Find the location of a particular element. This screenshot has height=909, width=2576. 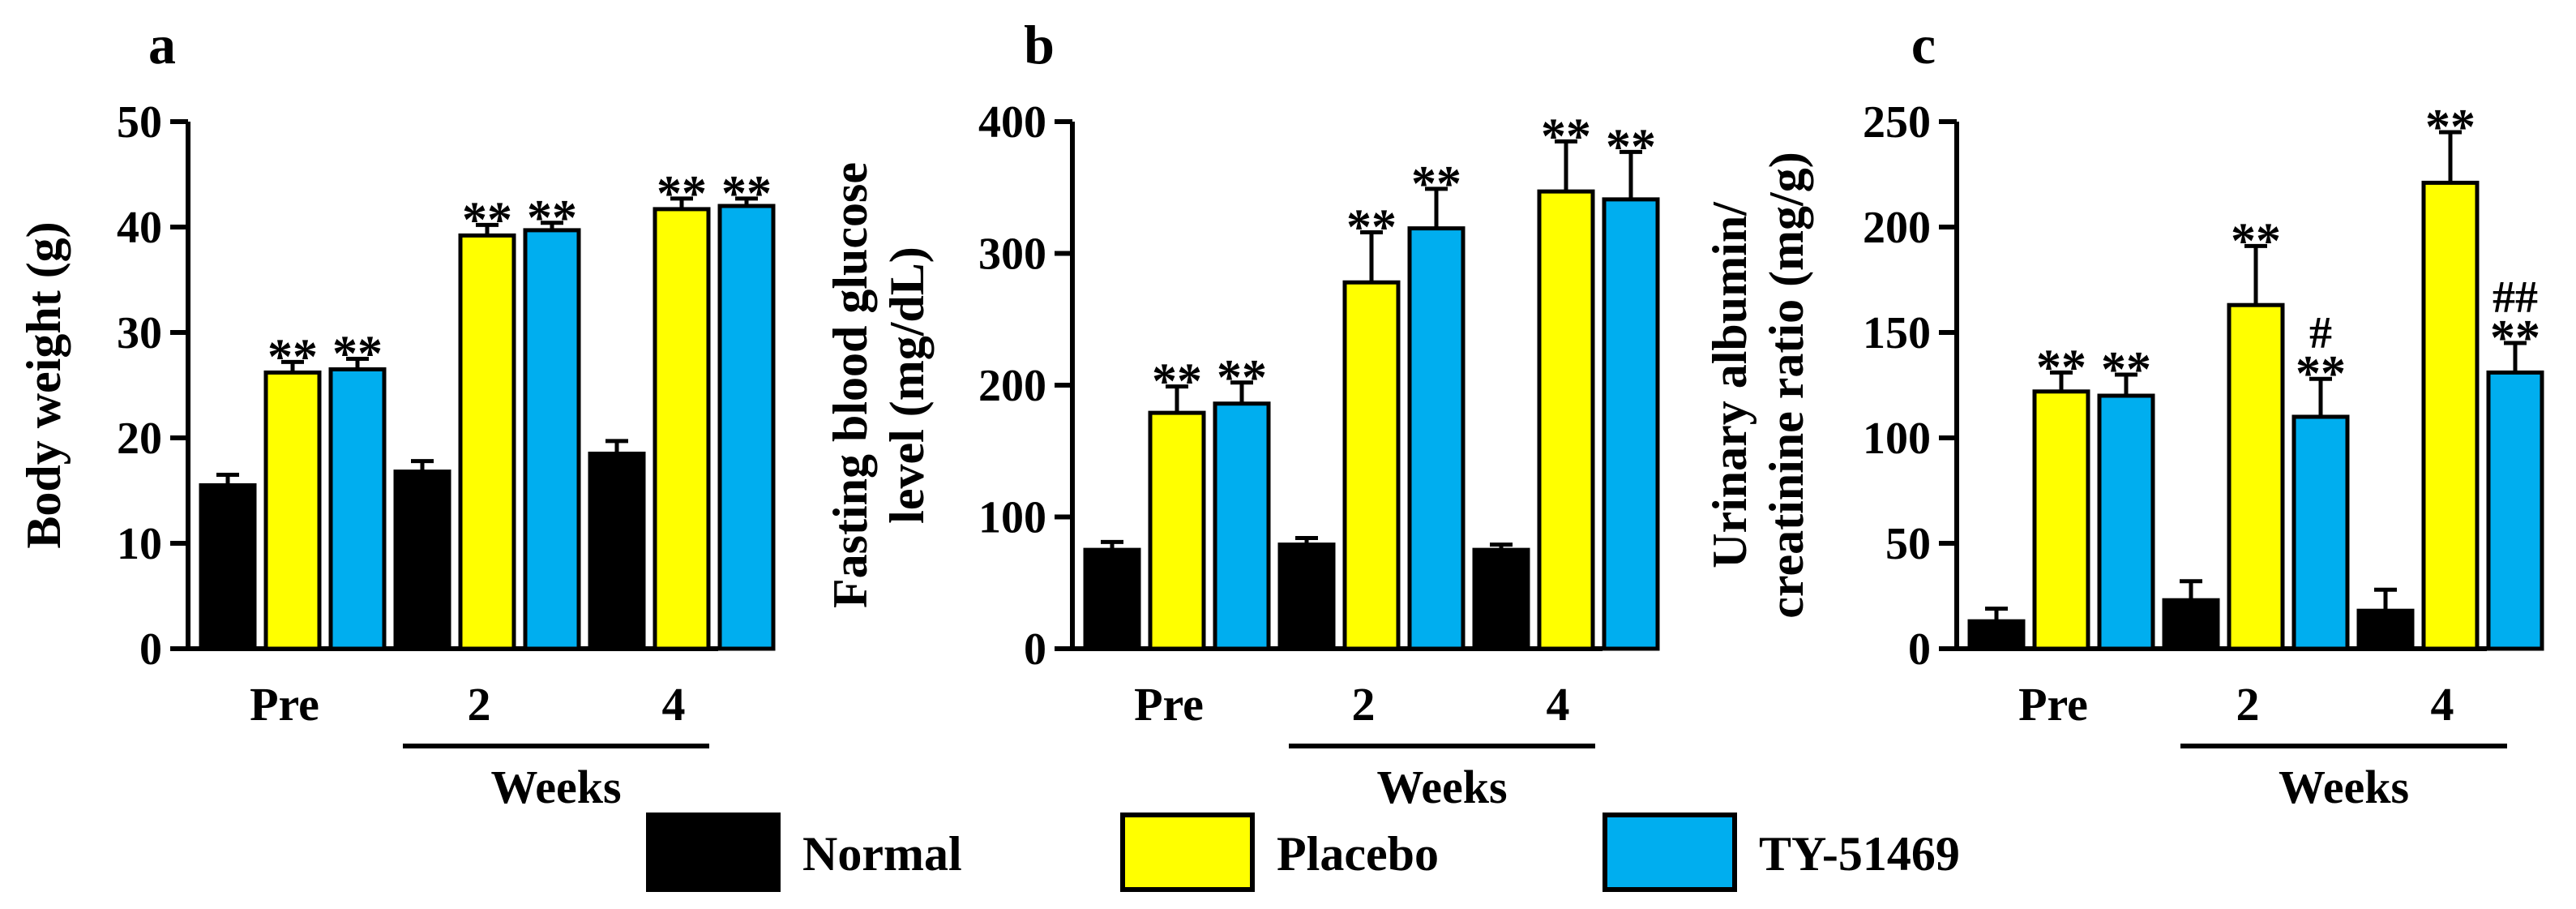

y-tick-label: 30 is located at coordinates (139, 333).